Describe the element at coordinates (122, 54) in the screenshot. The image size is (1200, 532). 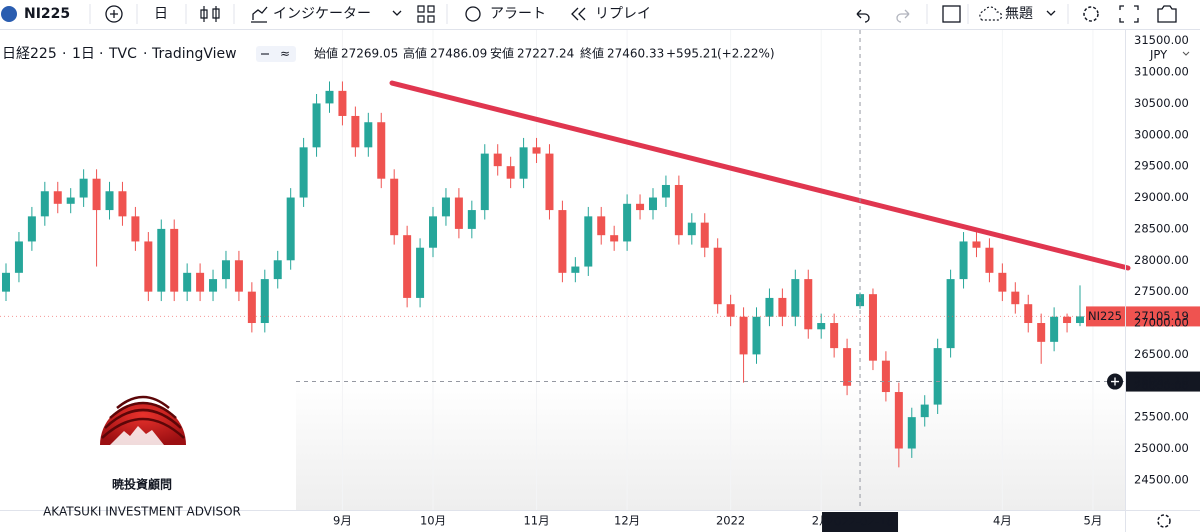
I see `instrument-source: TVC` at that location.